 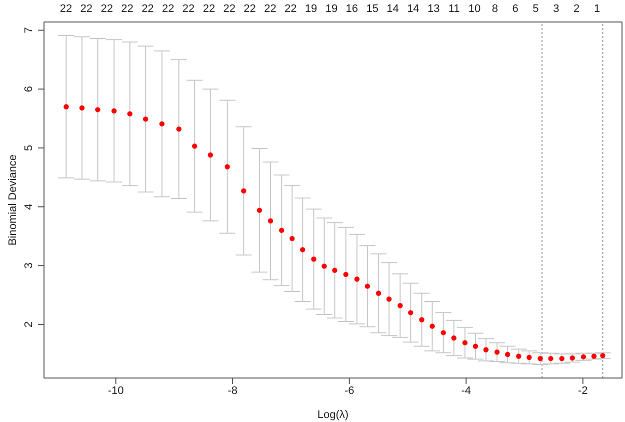 What do you see at coordinates (29, 324) in the screenshot?
I see `y-tick-label: 2` at bounding box center [29, 324].